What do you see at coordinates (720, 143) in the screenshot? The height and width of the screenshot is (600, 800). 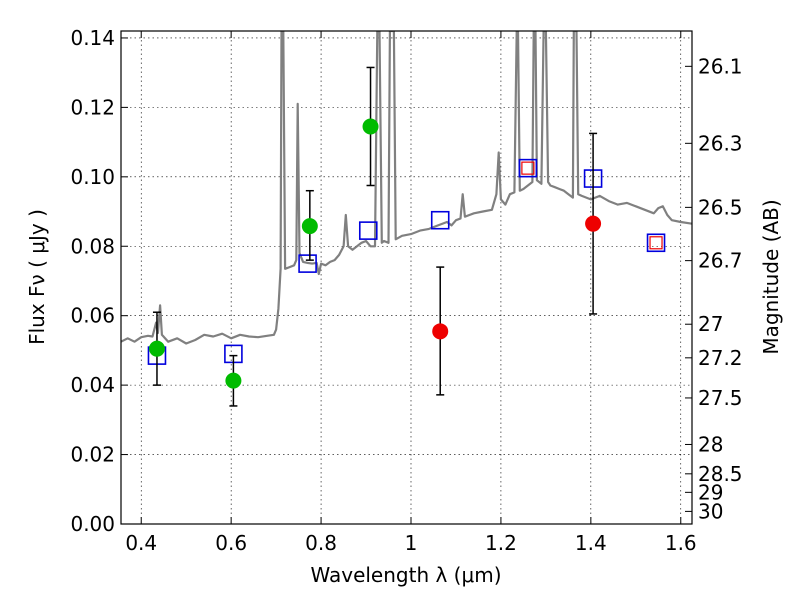 I see `y2-tick-label: 26.3` at bounding box center [720, 143].